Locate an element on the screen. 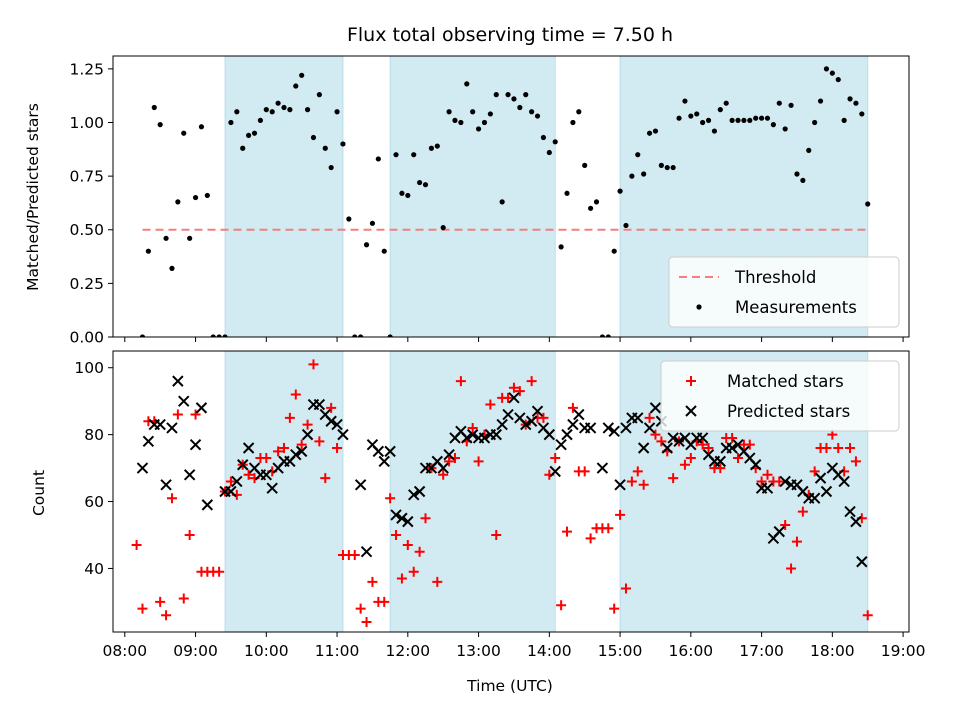  x-tick-label-7: 15:00 is located at coordinates (620, 651).